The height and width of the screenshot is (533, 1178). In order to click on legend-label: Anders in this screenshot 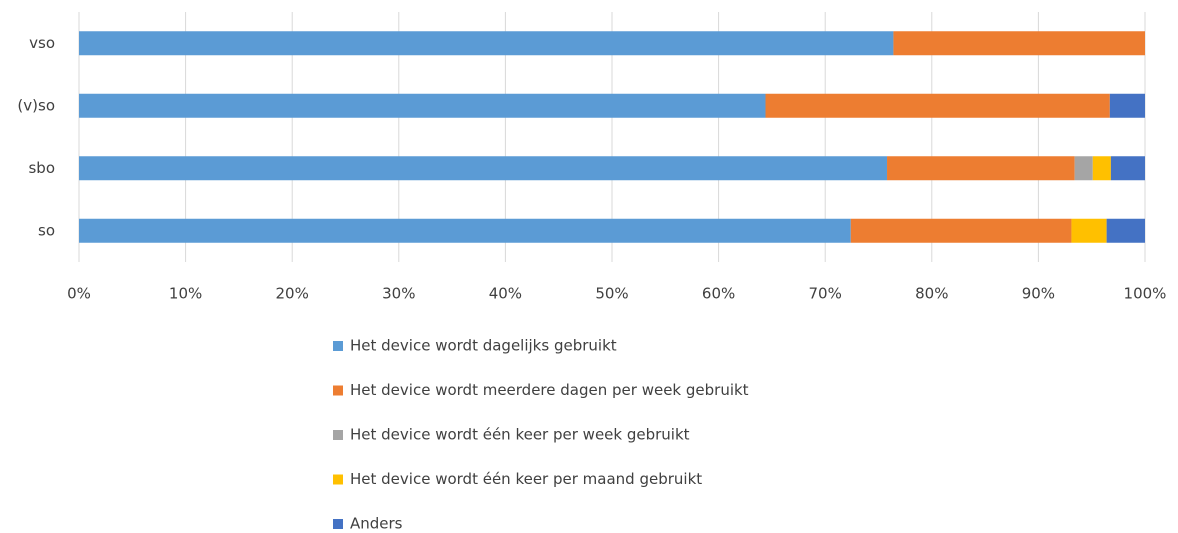, I will do `click(376, 524)`.